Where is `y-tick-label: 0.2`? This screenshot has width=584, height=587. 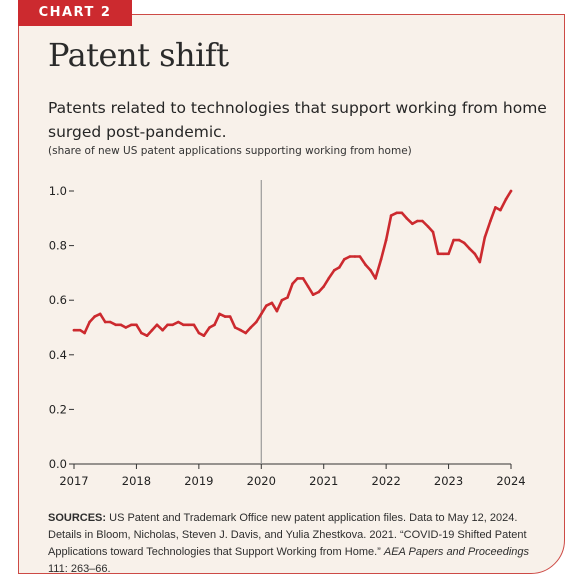 y-tick-label: 0.2 is located at coordinates (58, 409).